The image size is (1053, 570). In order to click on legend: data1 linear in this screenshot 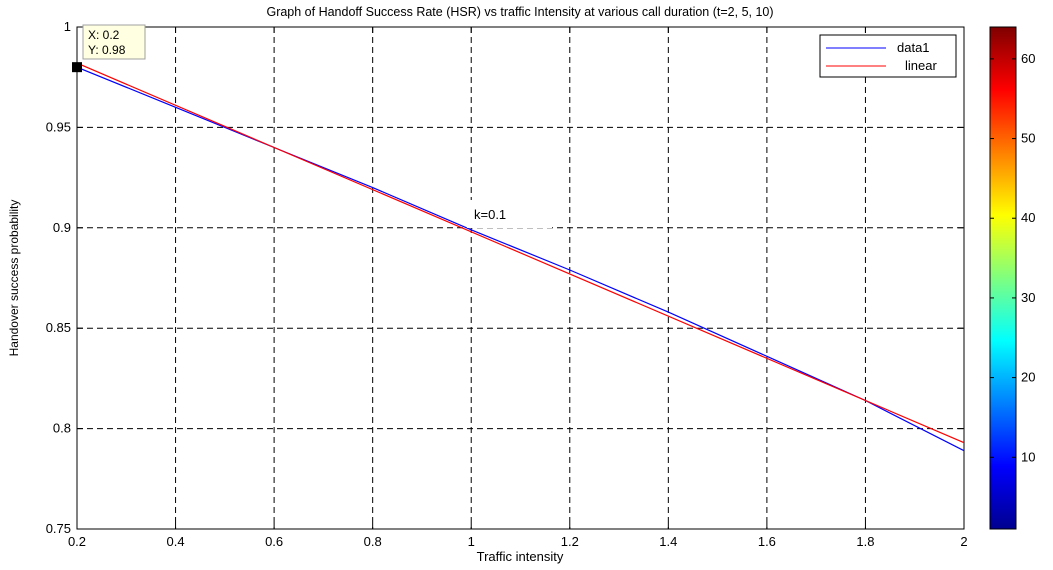, I will do `click(888, 56)`.